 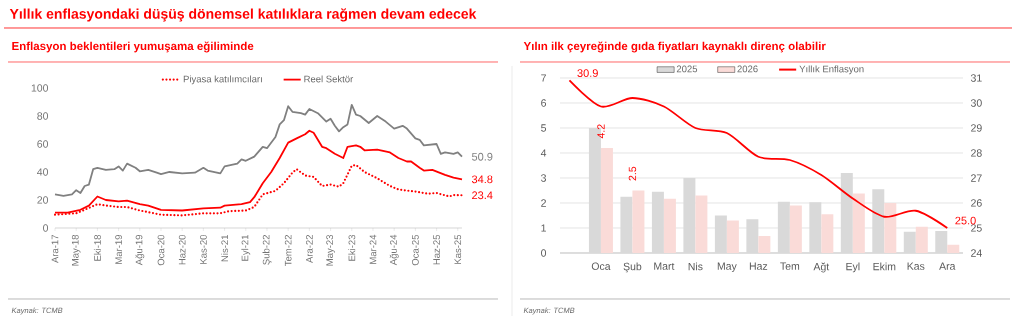 I want to click on y2-tick-label: 31, so click(x=976, y=78).